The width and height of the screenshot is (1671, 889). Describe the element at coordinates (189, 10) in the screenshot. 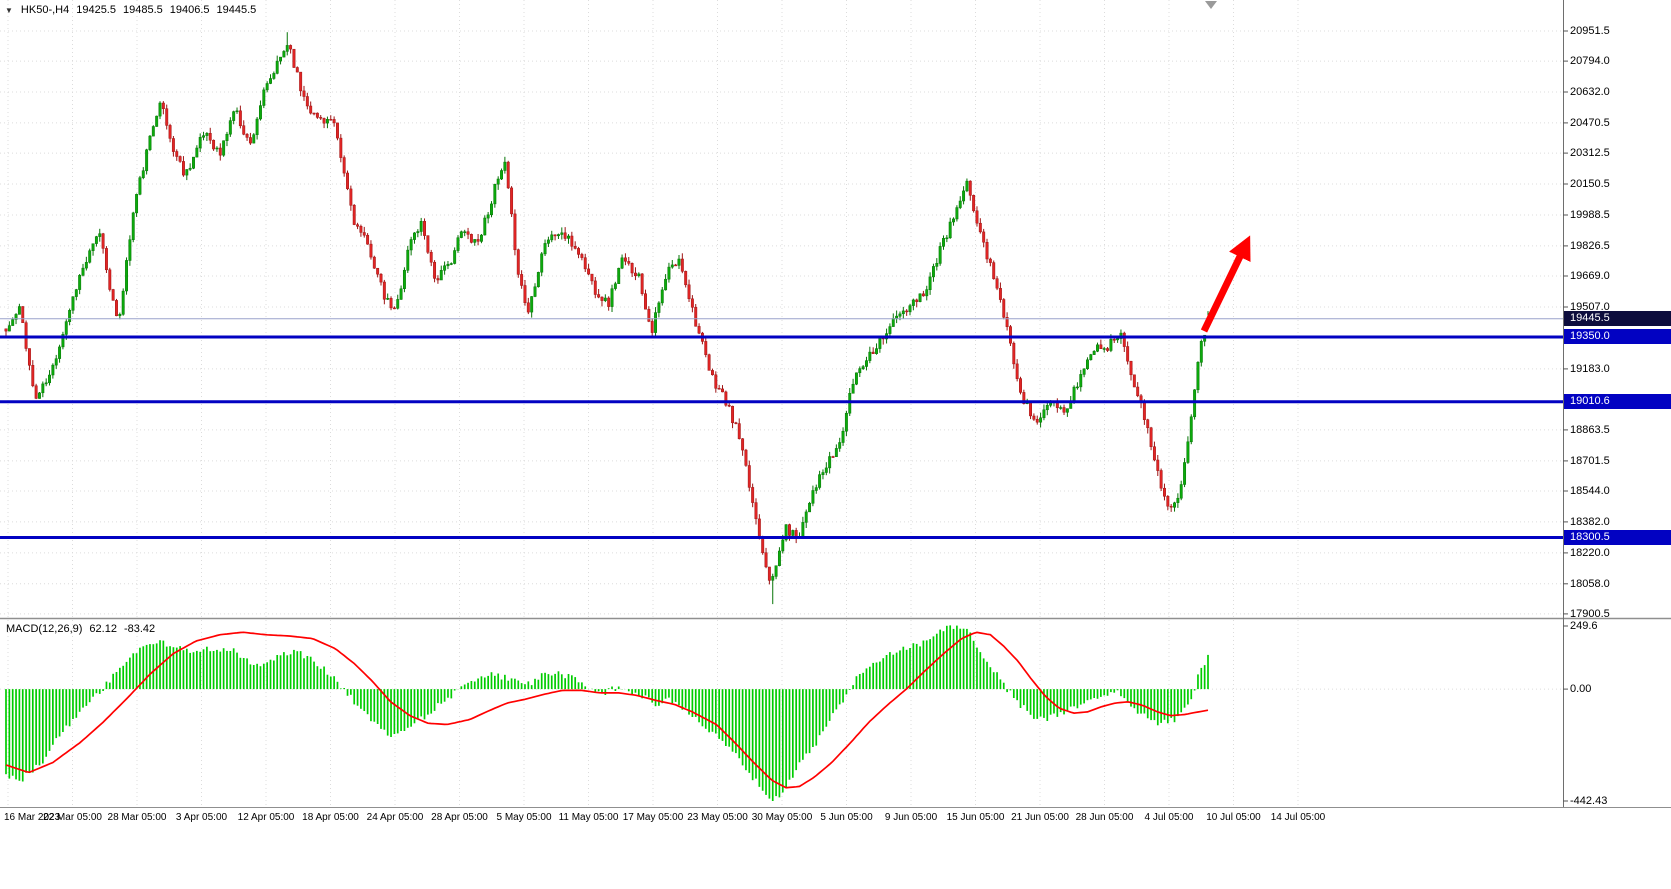

I see `ohlc-low: 19406.5` at that location.